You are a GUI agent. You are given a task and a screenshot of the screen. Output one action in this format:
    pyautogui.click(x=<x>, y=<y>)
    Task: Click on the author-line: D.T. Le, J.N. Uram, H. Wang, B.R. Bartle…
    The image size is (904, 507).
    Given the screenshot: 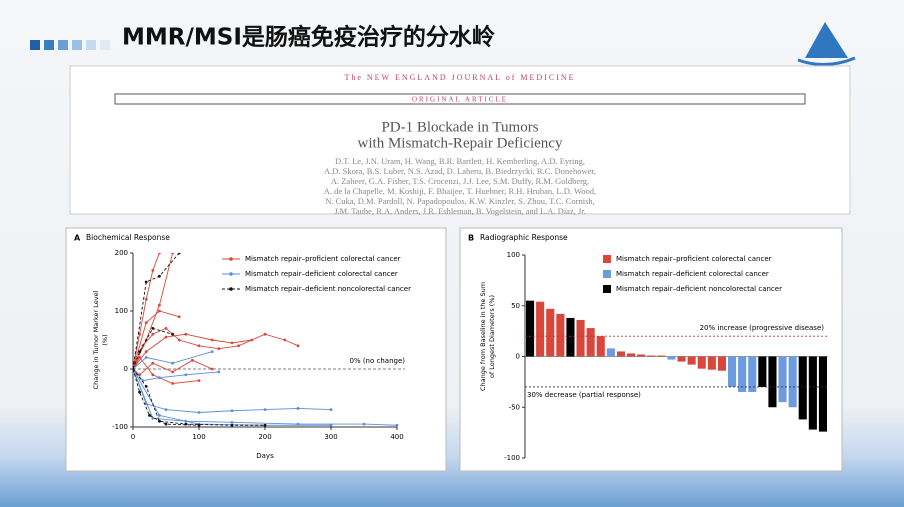 What is the action you would take?
    pyautogui.click(x=460, y=161)
    